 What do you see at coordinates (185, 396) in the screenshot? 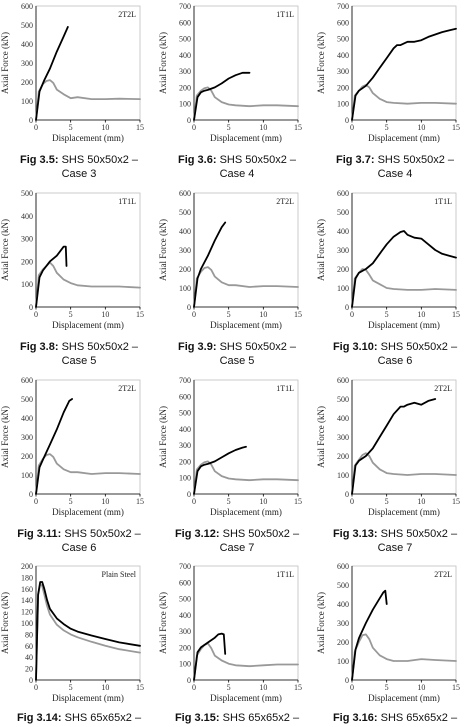
I see `y-tick-label: 600` at bounding box center [185, 396].